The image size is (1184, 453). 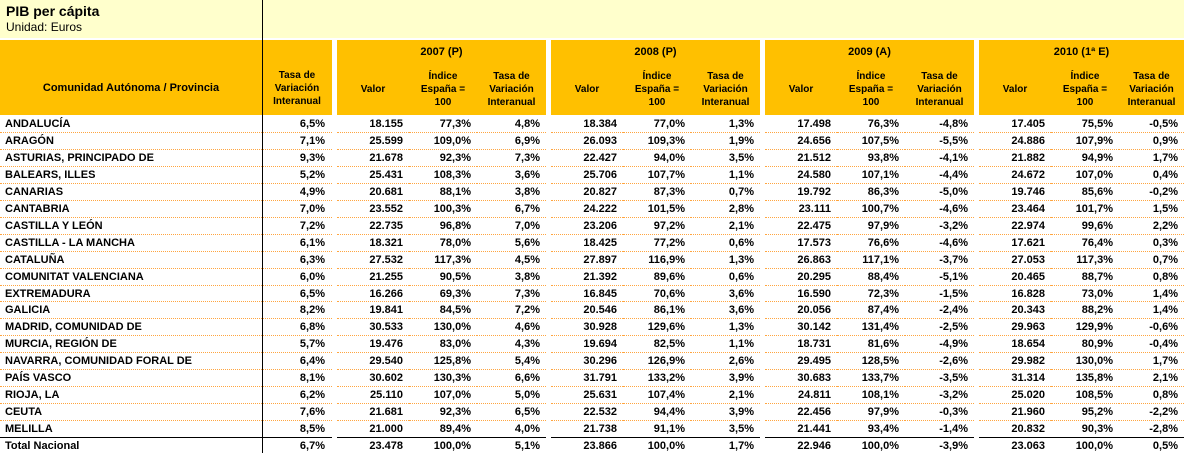 I want to click on value-cell: 1,1%, so click(x=725, y=175).